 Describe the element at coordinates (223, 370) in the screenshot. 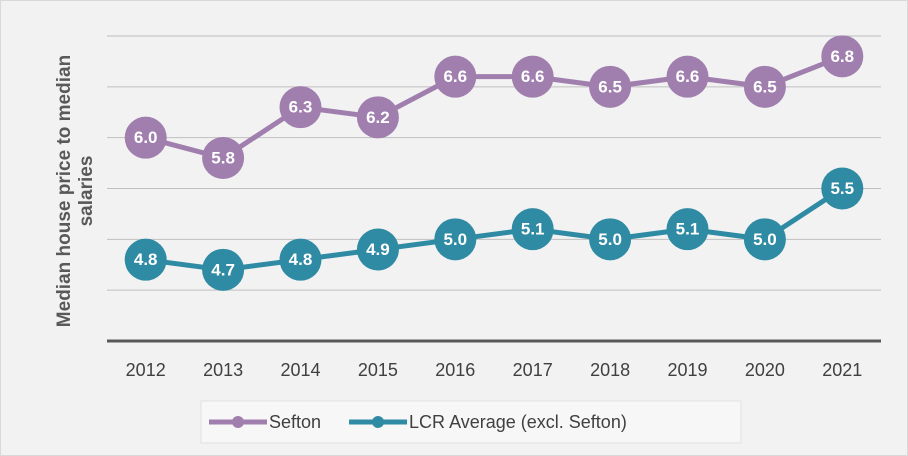

I see `x-tick-label: 2013` at that location.